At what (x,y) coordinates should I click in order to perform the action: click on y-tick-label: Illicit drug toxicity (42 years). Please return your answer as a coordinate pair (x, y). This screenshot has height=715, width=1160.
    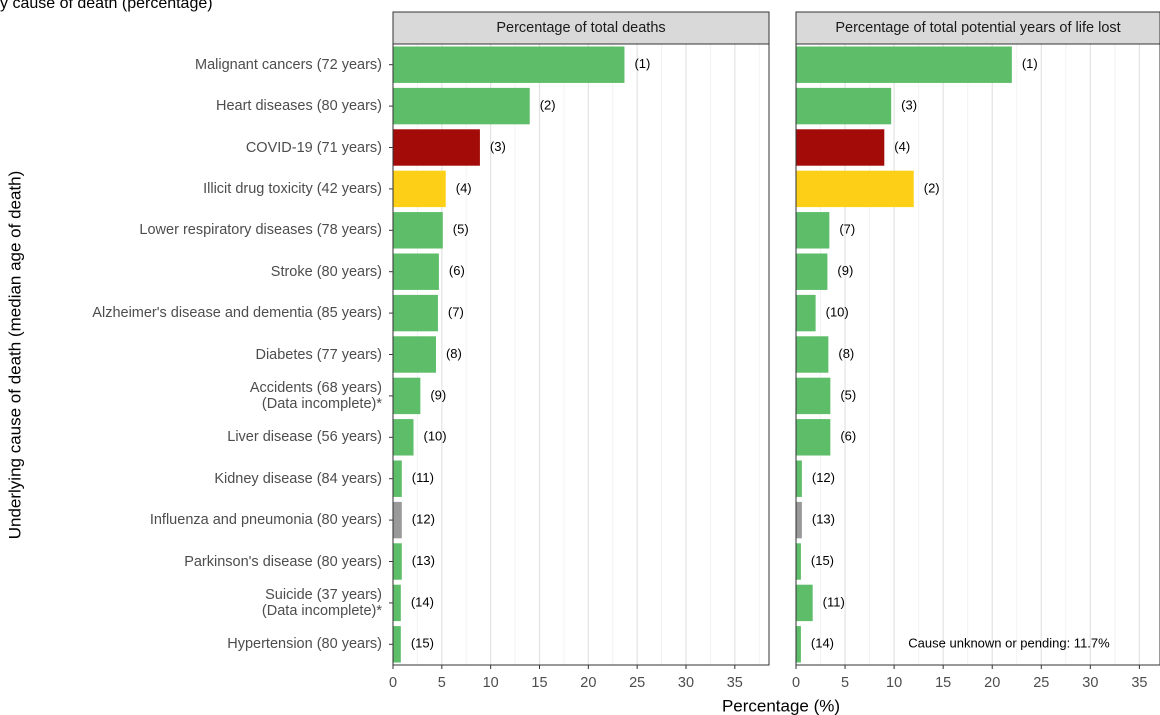
    Looking at the image, I should click on (292, 188).